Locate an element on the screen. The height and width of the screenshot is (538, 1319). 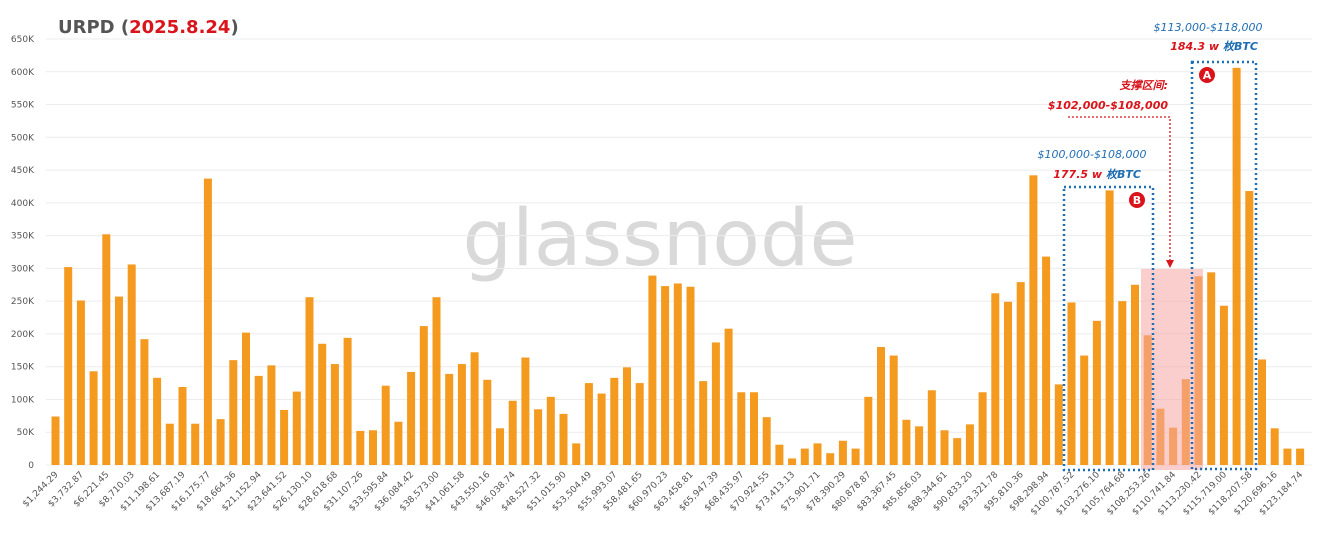
y-tick-label: 50K is located at coordinates (26, 433).